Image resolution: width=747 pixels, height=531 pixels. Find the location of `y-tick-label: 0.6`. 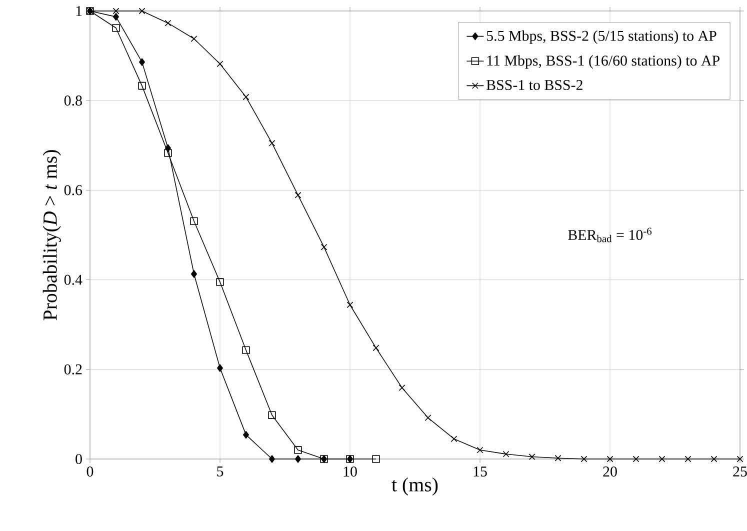

y-tick-label: 0.6 is located at coordinates (73, 190).